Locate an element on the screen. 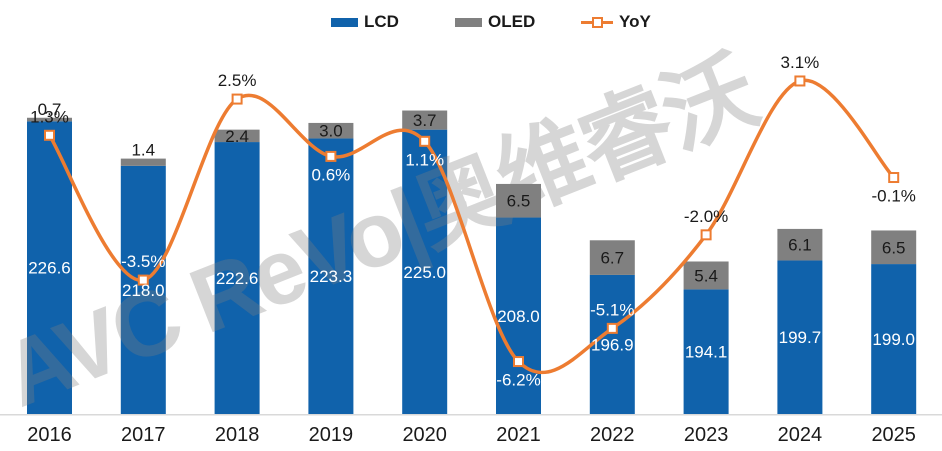  oled-bar-2018 is located at coordinates (237, 136).